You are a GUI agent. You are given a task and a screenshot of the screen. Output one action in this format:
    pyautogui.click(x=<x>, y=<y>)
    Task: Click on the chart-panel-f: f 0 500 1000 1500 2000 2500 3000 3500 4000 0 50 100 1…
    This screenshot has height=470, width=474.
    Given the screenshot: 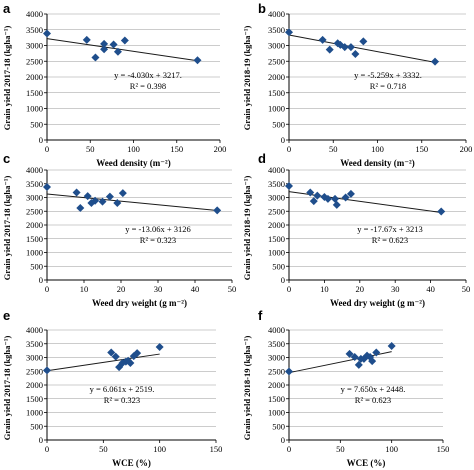 What is the action you would take?
    pyautogui.click(x=345, y=388)
    